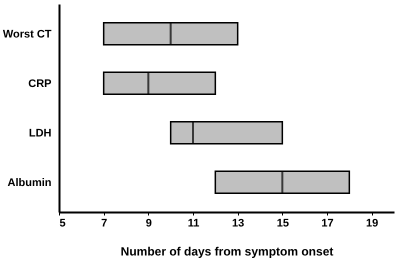  What do you see at coordinates (238, 224) in the screenshot?
I see `x-tick-label: 13` at bounding box center [238, 224].